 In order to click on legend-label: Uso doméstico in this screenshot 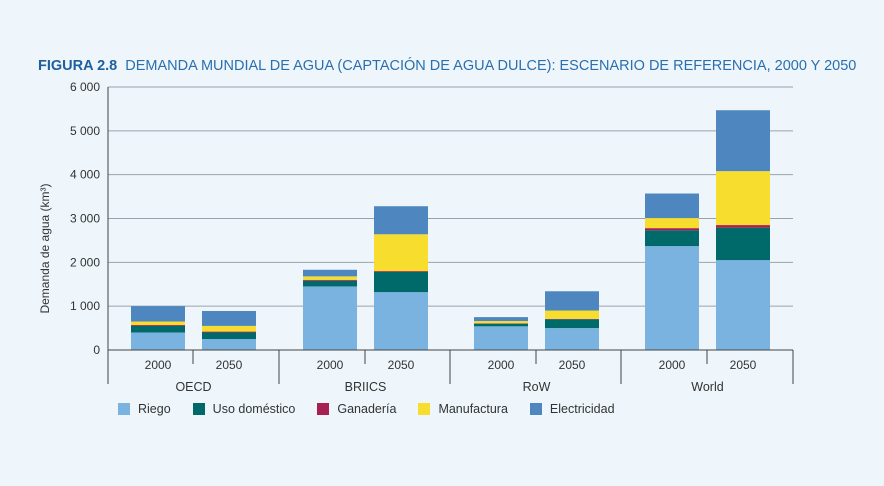, I will do `click(254, 409)`.